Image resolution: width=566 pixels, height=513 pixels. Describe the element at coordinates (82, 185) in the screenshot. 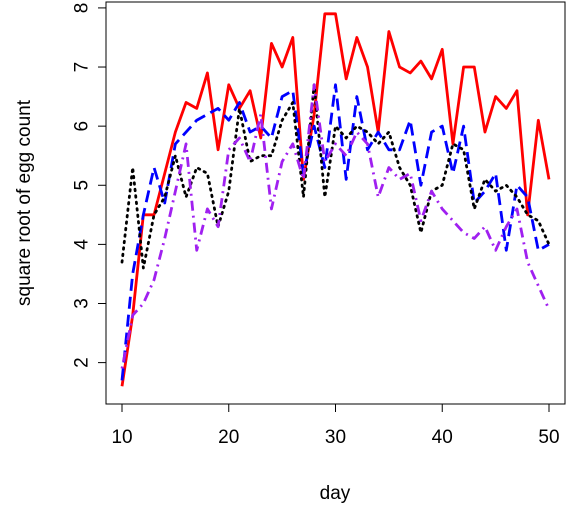

I see `y-tick-label-5: 5` at that location.